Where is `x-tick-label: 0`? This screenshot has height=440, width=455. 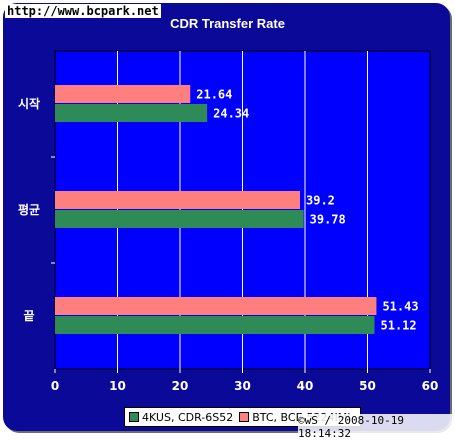
x-tick-label: 0 is located at coordinates (55, 386).